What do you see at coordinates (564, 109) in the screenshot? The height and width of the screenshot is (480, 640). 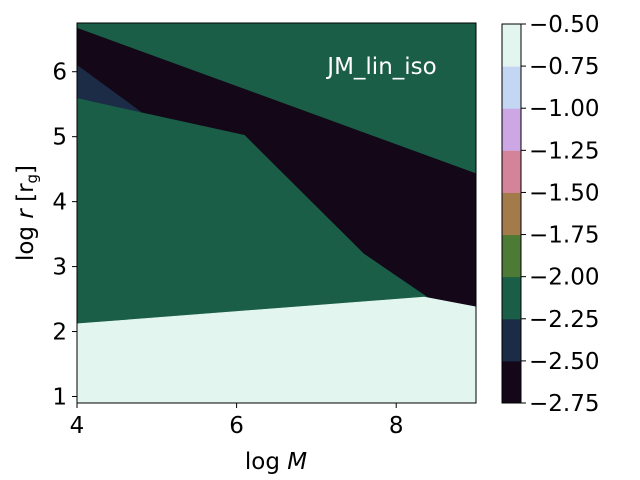 I see `colorbar-tick-label: −1.00` at bounding box center [564, 109].